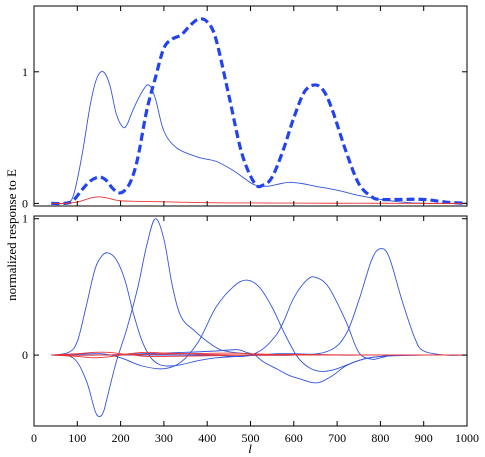 The width and height of the screenshot is (485, 457). Describe the element at coordinates (380, 438) in the screenshot. I see `x-tick-label: 800` at that location.